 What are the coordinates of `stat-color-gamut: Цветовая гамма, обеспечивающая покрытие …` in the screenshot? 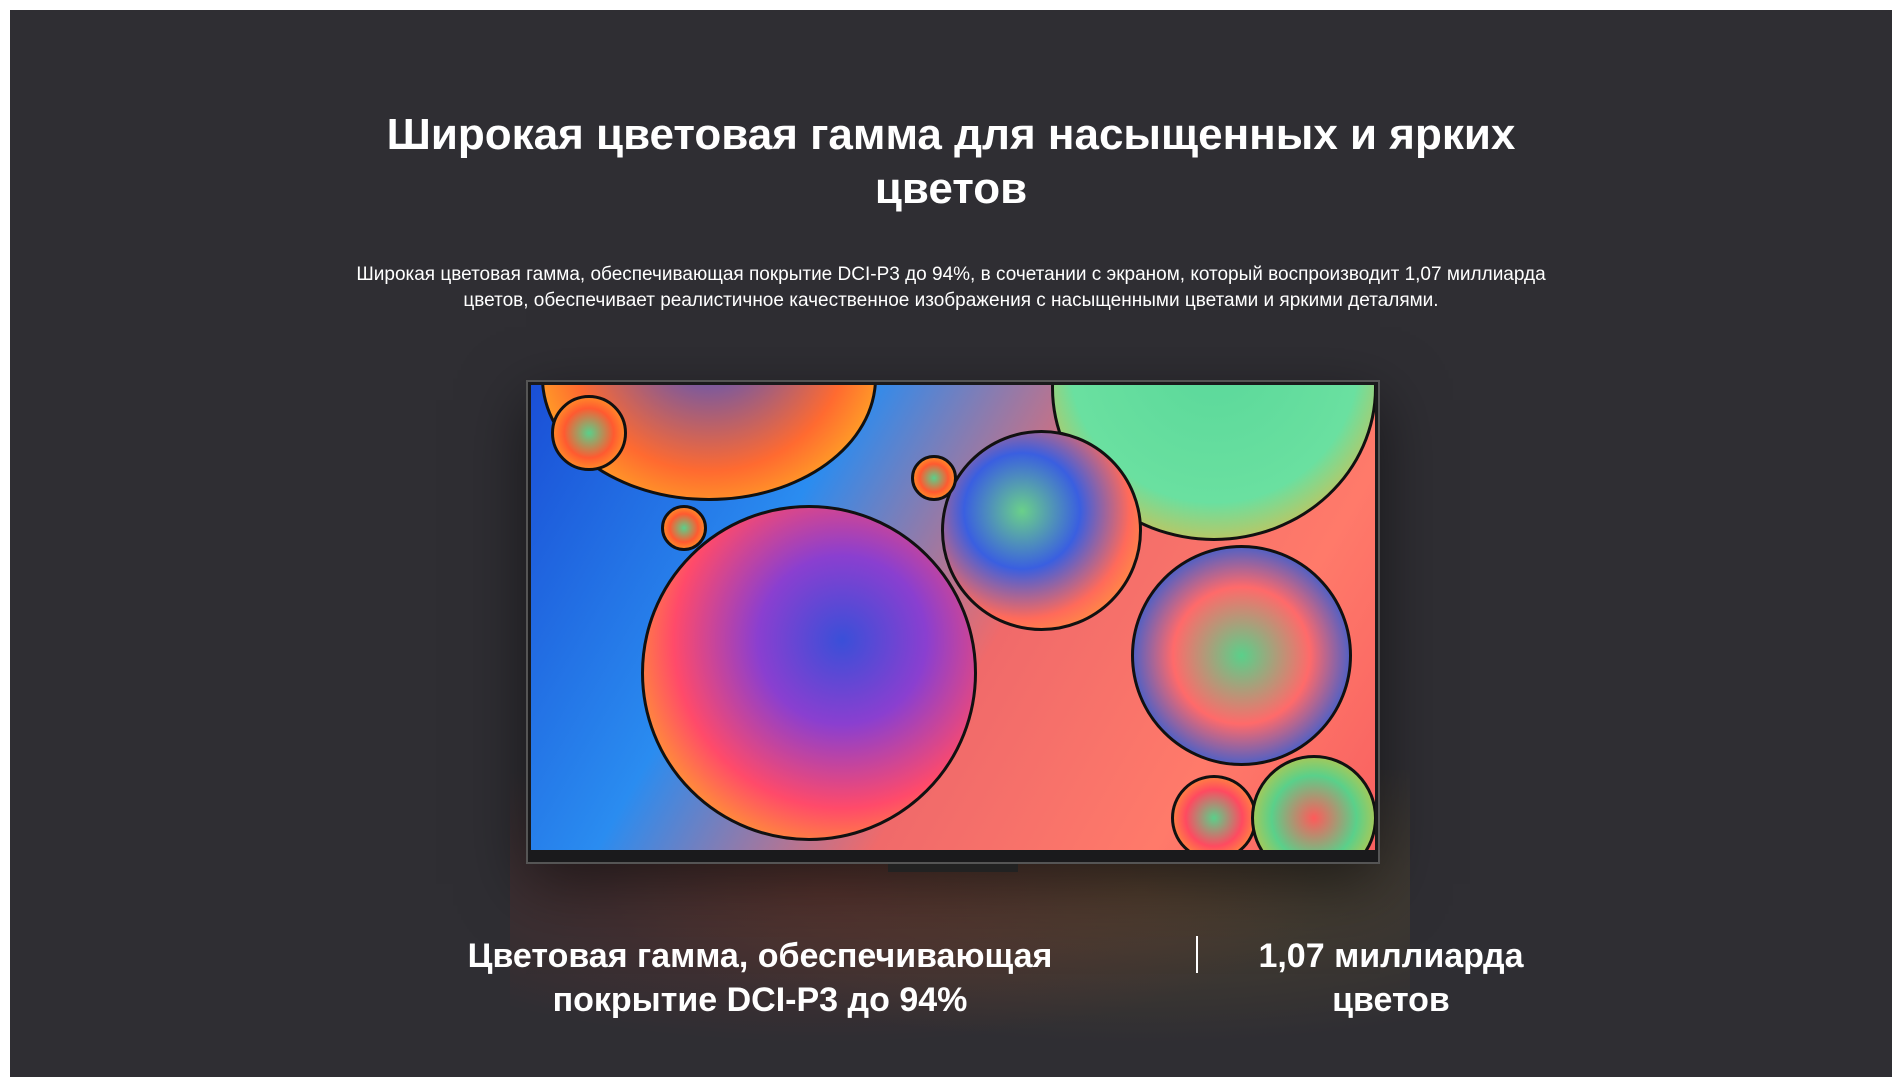 It's located at (760, 978).